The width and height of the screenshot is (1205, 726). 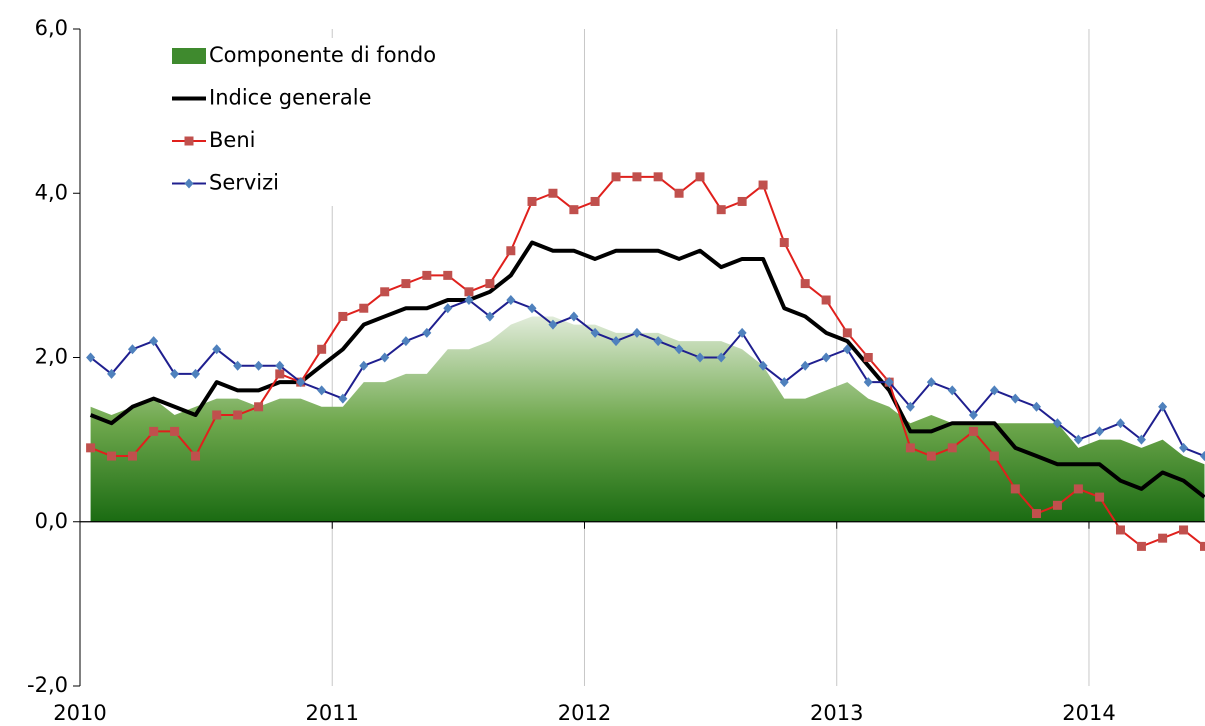 I want to click on legend-label: Componente di fondo, so click(x=322, y=55).